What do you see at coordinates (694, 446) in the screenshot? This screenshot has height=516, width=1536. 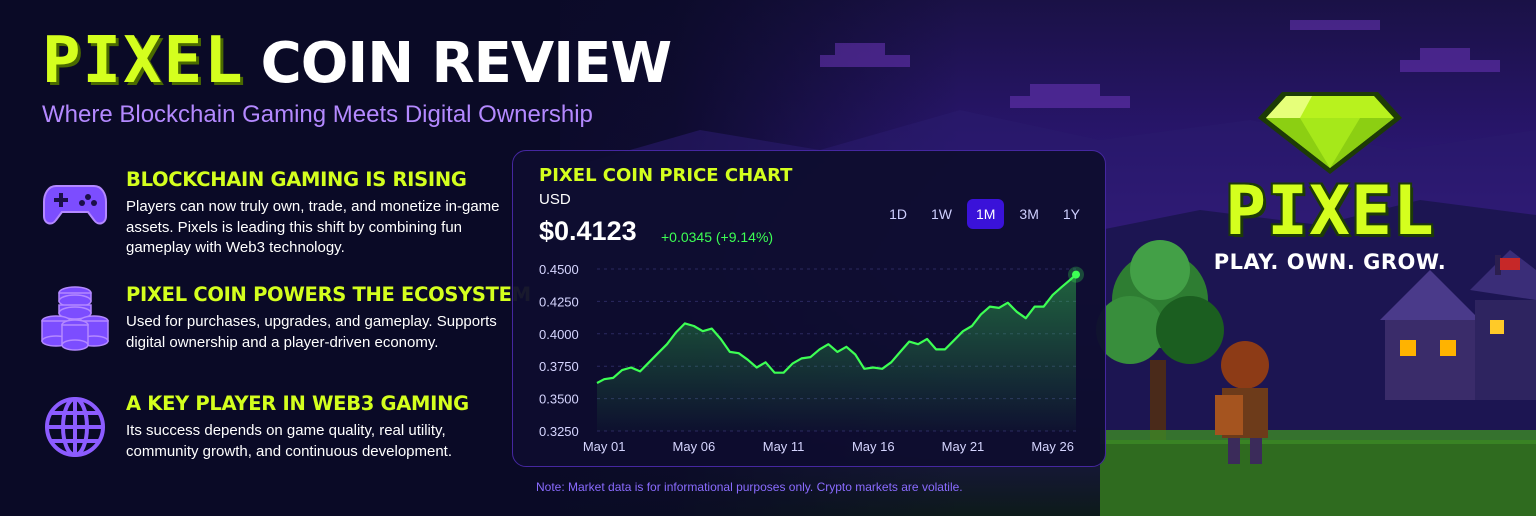 I see `x-tick-label: May 06` at bounding box center [694, 446].